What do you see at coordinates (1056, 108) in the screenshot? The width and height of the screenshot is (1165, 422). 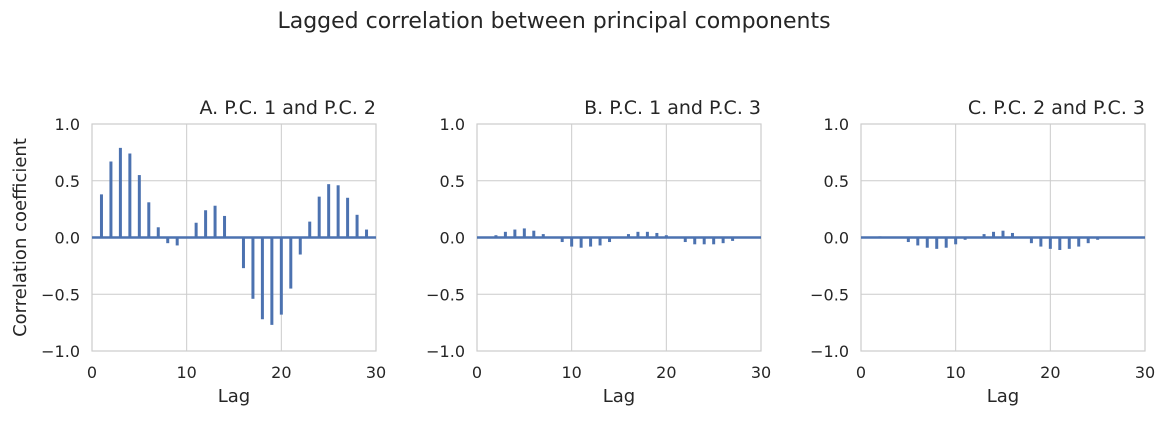 I see `panel-title: C. P.C. 2 and P.C. 3` at bounding box center [1056, 108].